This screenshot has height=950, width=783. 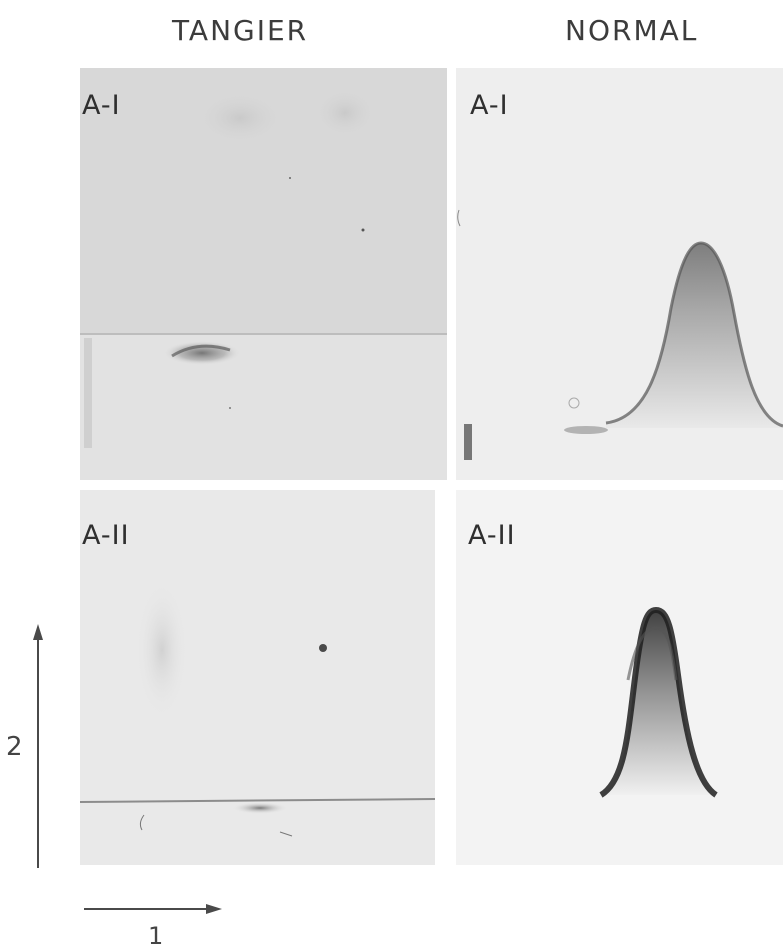 What do you see at coordinates (155, 936) in the screenshot?
I see `horizontal-axis-label: 1` at bounding box center [155, 936].